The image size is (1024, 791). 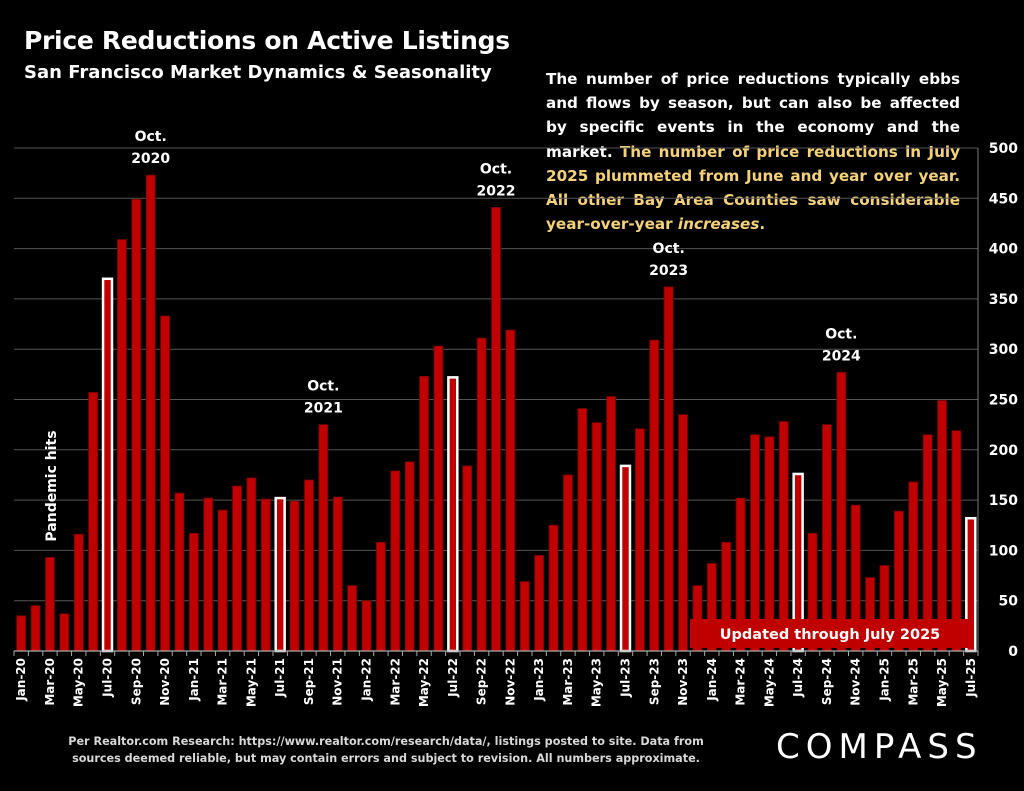 I want to click on y-tick-label: 300, so click(x=1003, y=350).